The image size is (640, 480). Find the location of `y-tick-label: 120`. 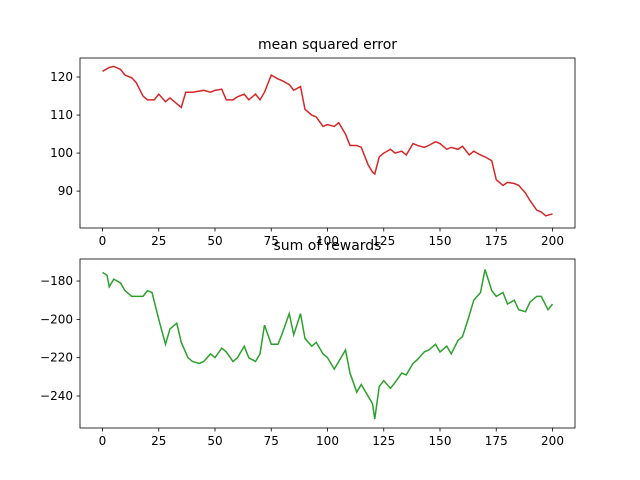

y-tick-label: 120 is located at coordinates (61, 77).